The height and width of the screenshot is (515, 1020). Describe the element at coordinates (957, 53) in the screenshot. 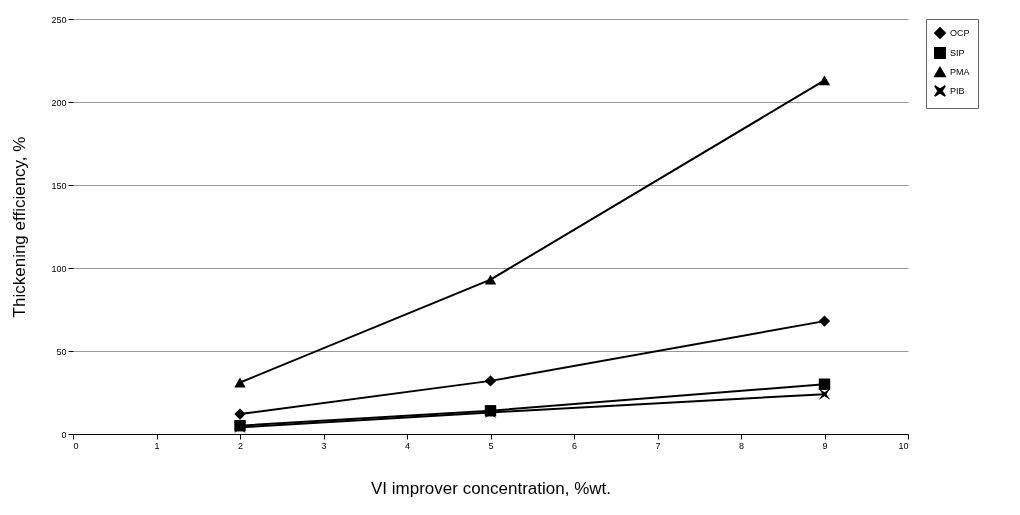

I see `legend-label: SIP` at that location.